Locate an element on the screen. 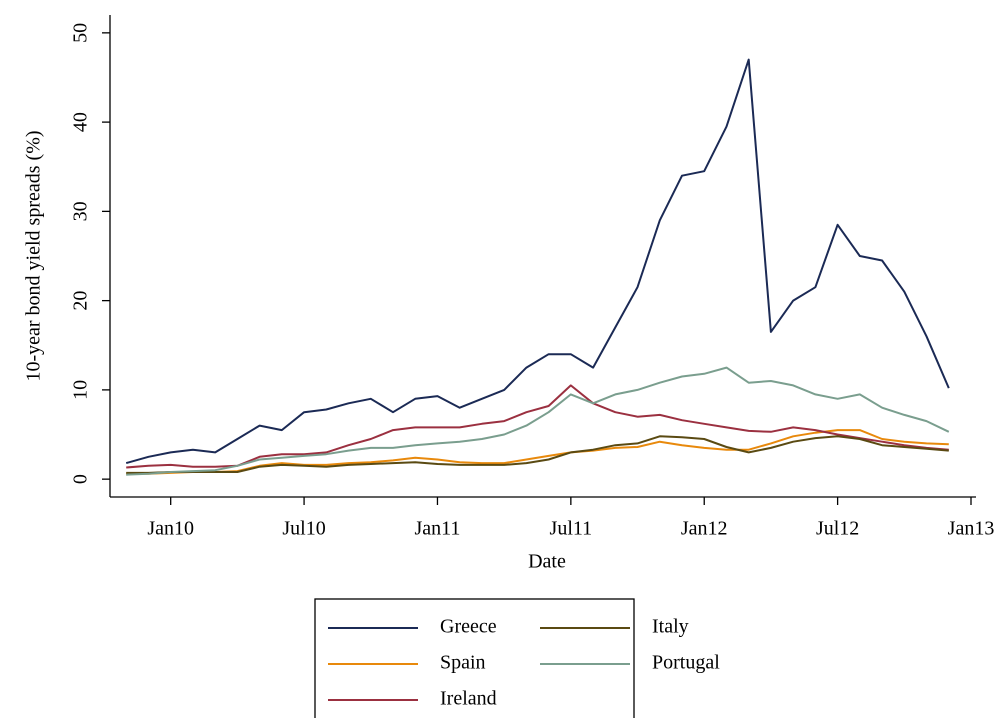 The height and width of the screenshot is (718, 1003). legend-label: Portugal is located at coordinates (686, 663).